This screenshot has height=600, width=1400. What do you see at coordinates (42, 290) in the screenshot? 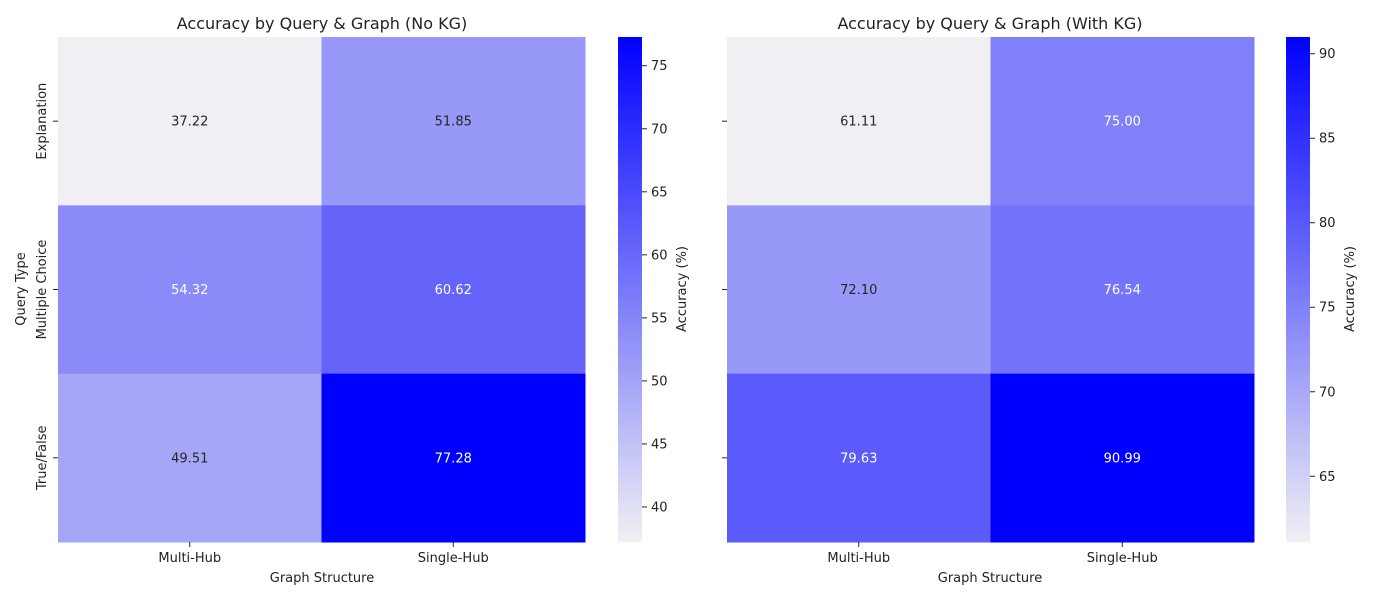
I see `y-tick-label: Multiple Choice` at bounding box center [42, 290].